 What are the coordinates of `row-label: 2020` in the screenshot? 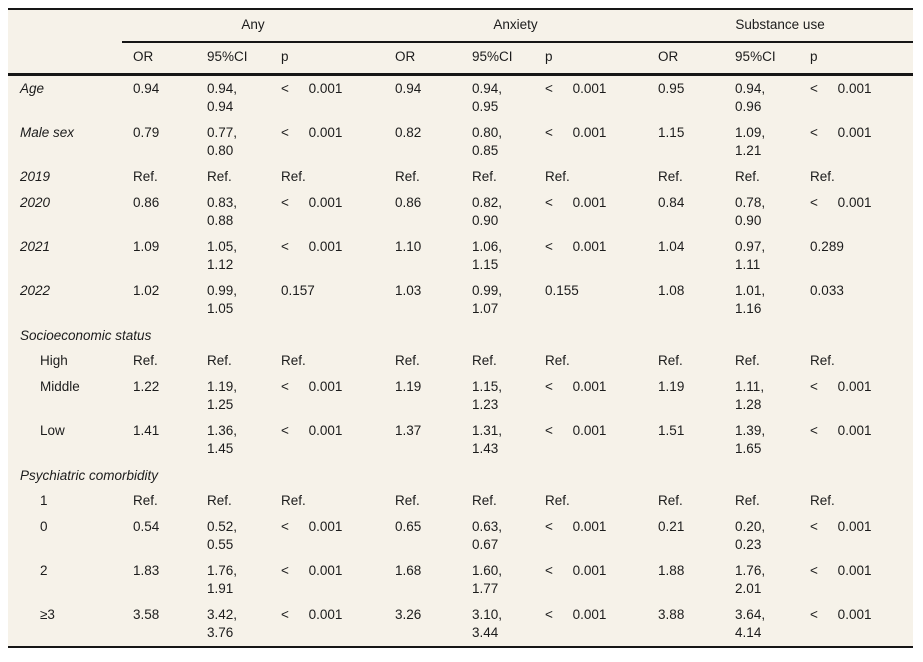 It's located at (35, 202).